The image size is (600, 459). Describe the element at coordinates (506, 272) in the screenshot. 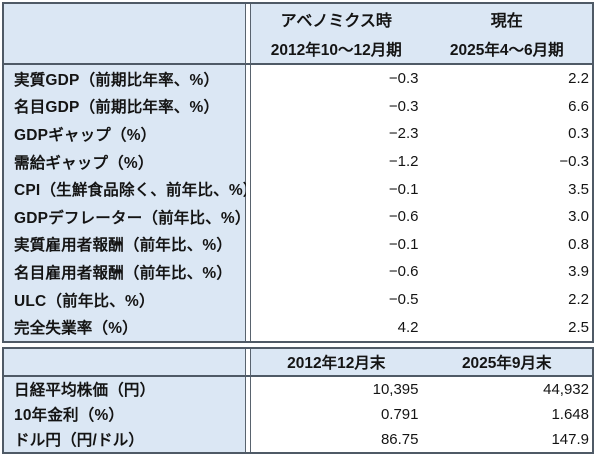

I see `value-cell: 3.9` at that location.